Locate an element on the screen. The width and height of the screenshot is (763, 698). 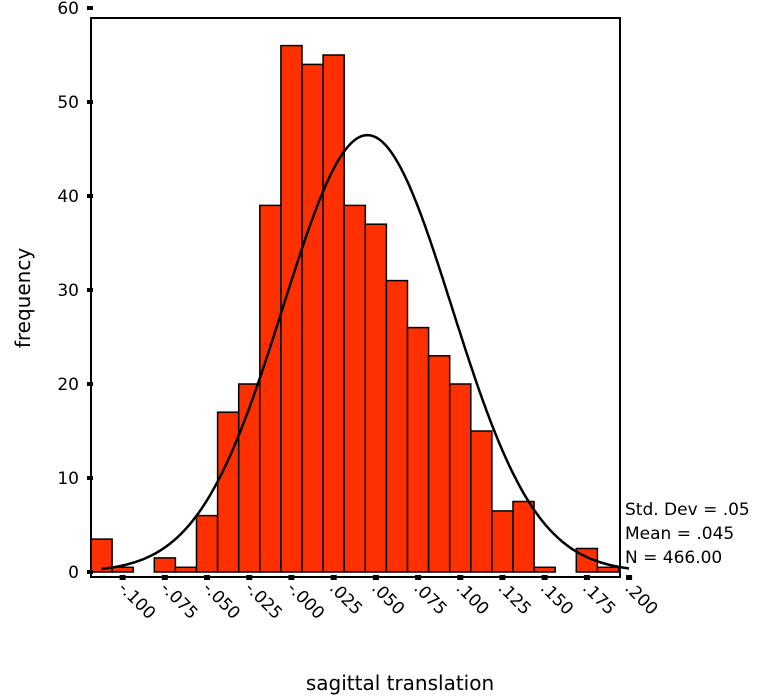
x-tick-label: -.075 is located at coordinates (178, 600).